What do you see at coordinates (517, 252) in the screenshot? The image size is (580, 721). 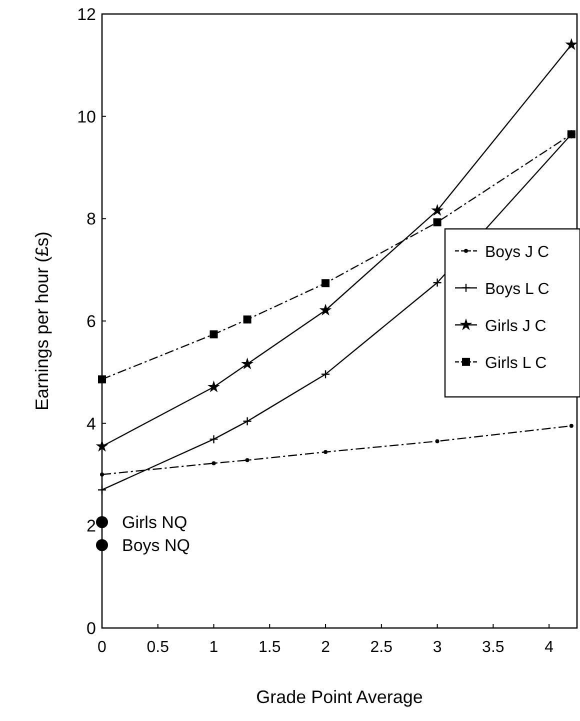 I see `legend-label: Boys J C` at bounding box center [517, 252].